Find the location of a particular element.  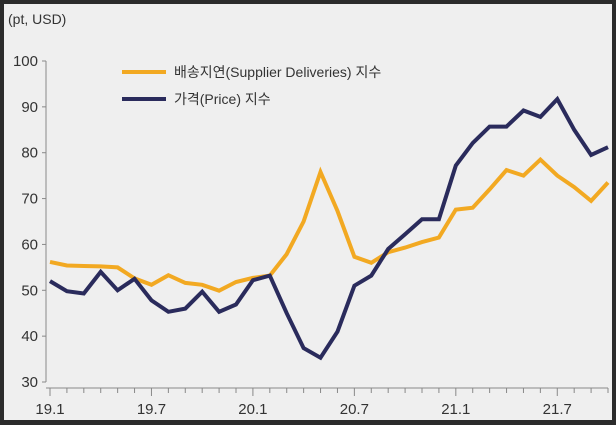

x-tick-label: 19.1 is located at coordinates (49, 409).